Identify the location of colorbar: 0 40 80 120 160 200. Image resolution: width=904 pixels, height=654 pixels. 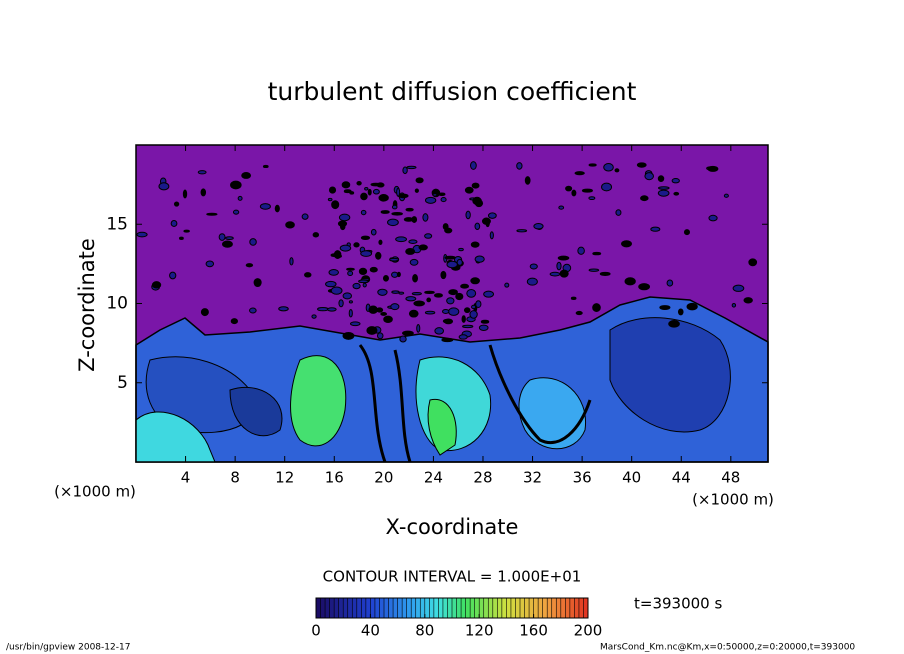
(456, 618).